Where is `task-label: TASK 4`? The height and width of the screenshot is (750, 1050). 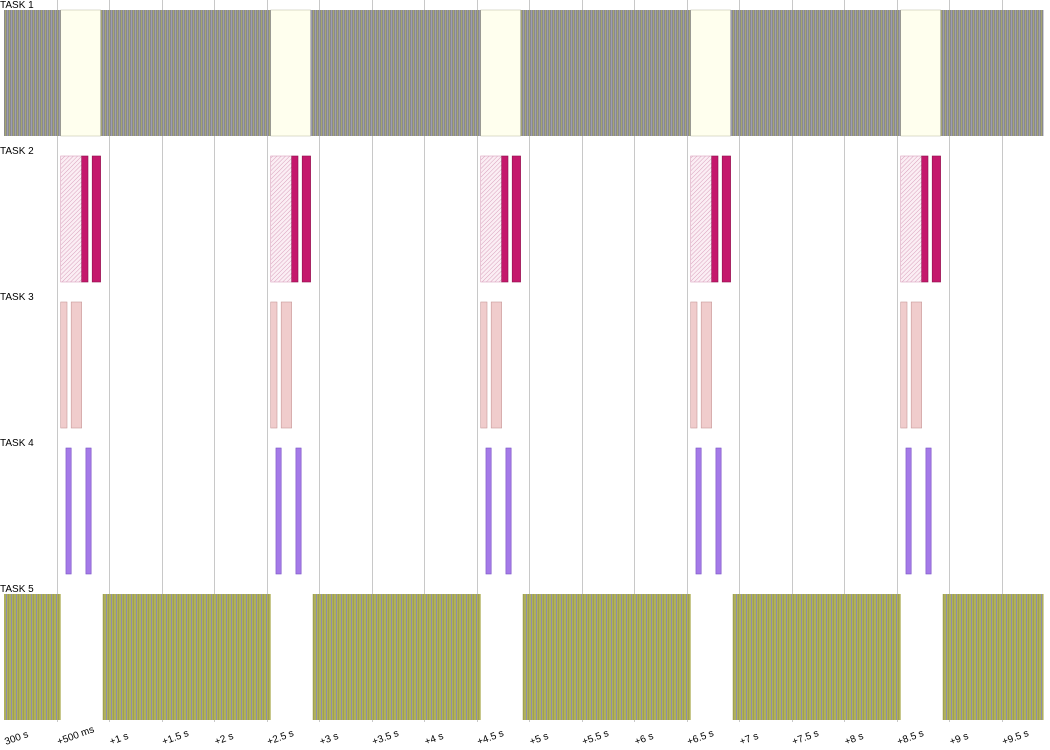 task-label: TASK 4 is located at coordinates (17, 443).